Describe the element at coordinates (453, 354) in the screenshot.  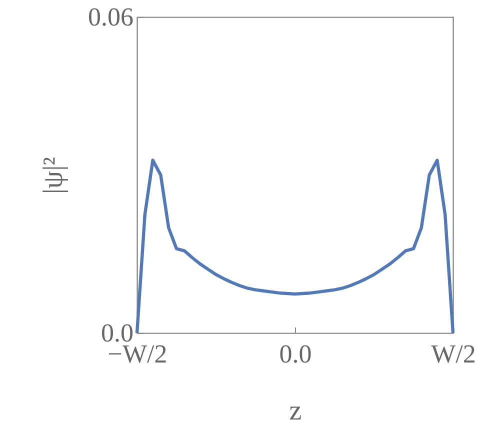
I see `x-tick-label: W/2` at that location.